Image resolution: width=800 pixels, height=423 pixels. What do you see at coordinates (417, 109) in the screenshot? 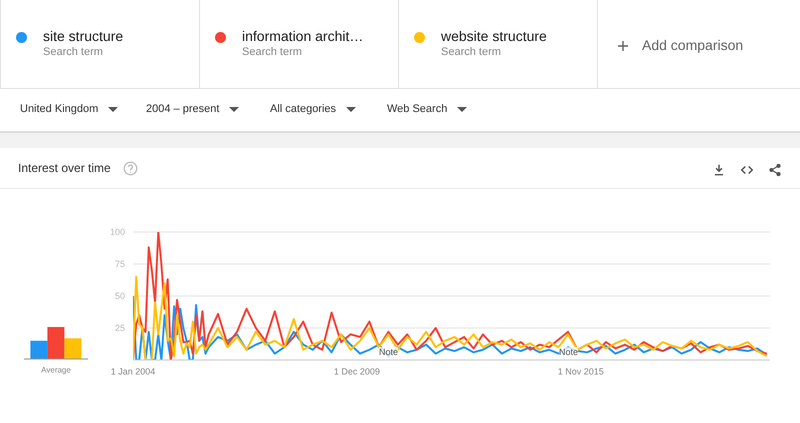
I see `text: Web Search` at bounding box center [417, 109].